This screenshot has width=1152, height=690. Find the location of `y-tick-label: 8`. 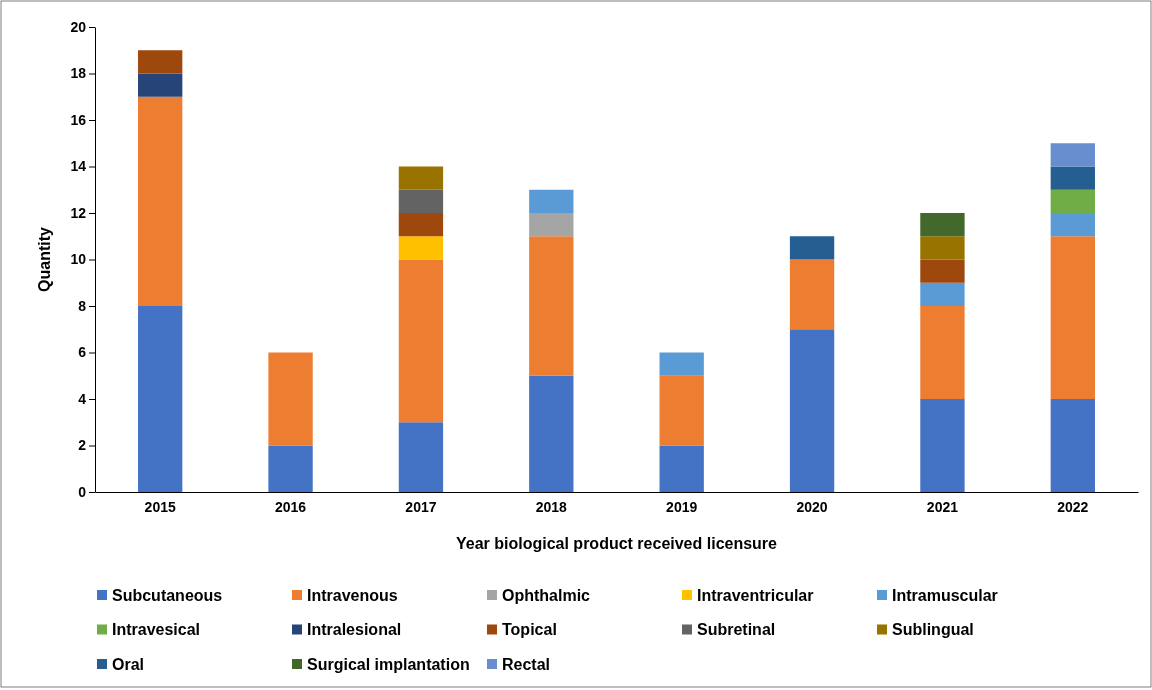

y-tick-label: 8 is located at coordinates (82, 305).